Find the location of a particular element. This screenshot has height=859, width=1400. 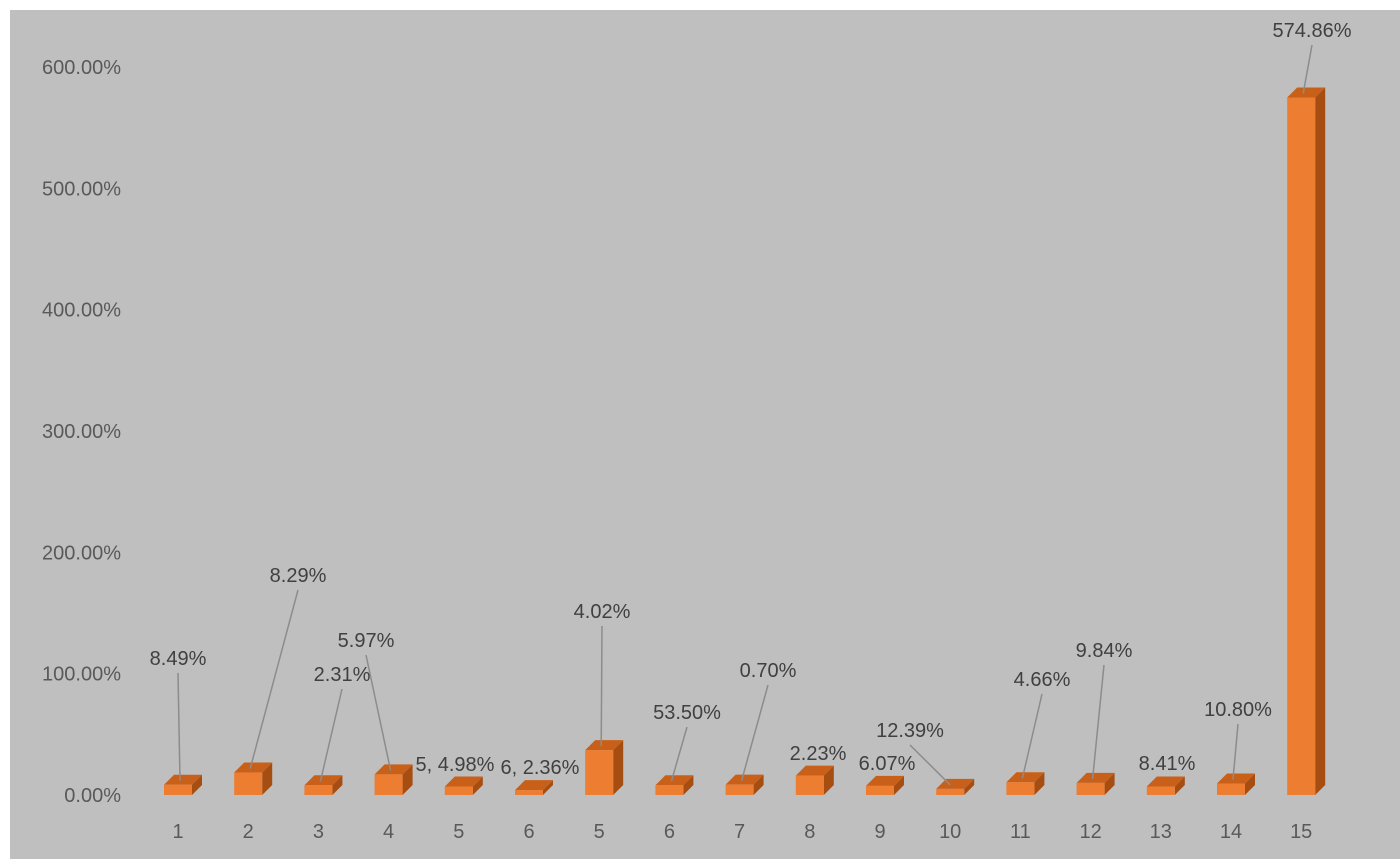

data-label: 12.39% is located at coordinates (910, 731).